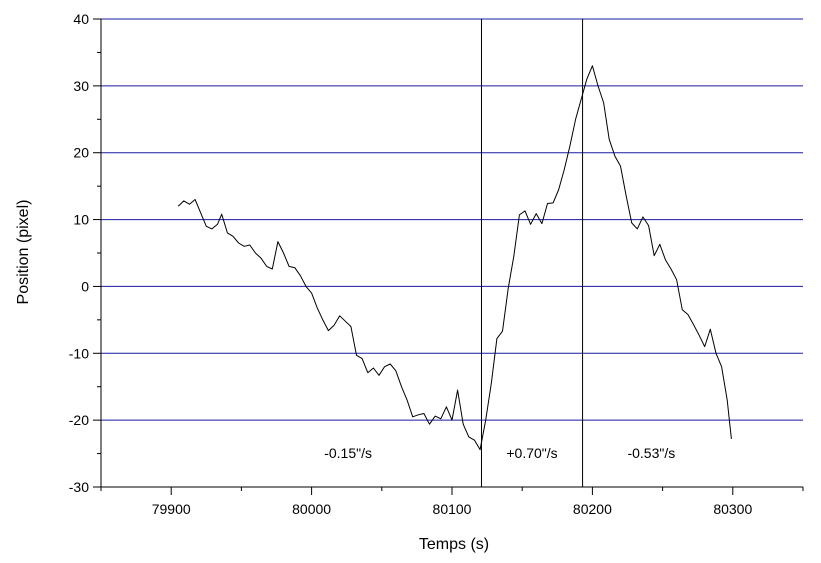 The image size is (821, 563). What do you see at coordinates (311, 509) in the screenshot?
I see `x-tick-label: 80000` at bounding box center [311, 509].